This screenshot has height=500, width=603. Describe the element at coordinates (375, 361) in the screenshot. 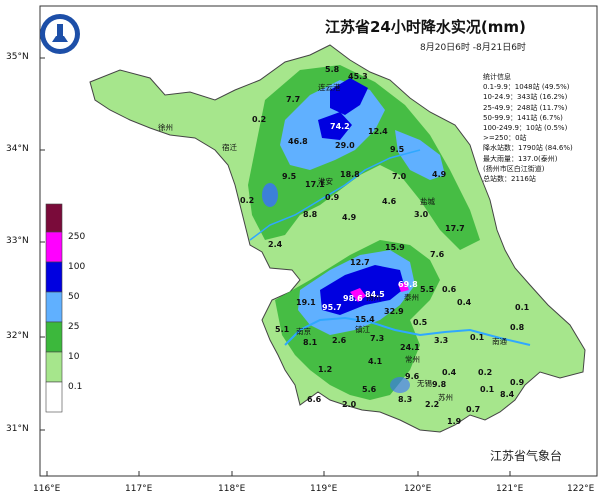

I see `rain-value: 4.1` at that location.